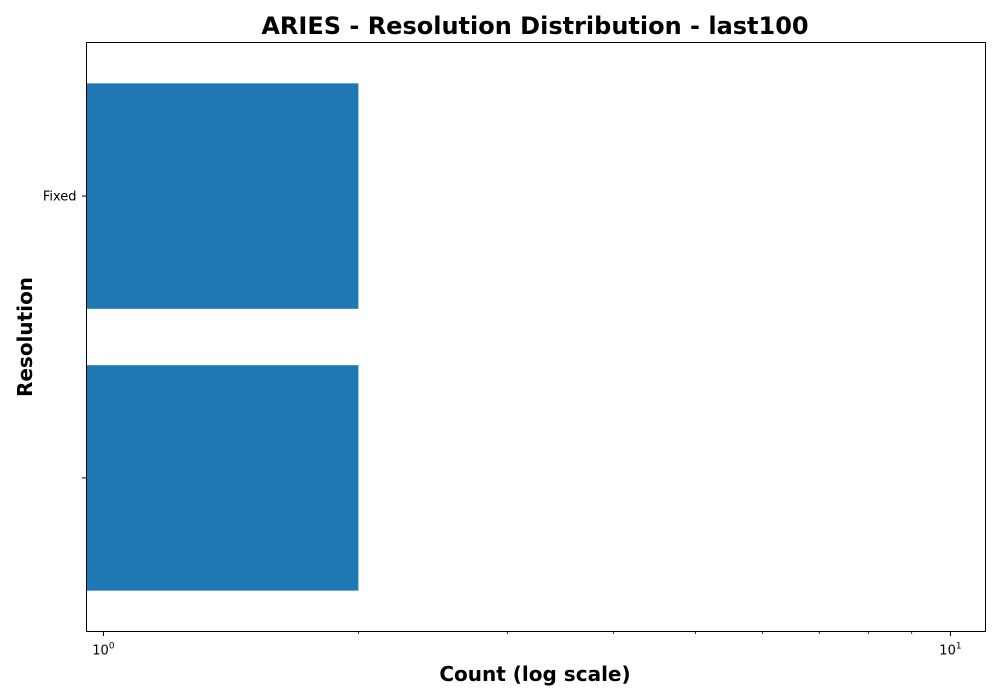 This screenshot has height=700, width=1000. What do you see at coordinates (103, 650) in the screenshot?
I see `x-tick-label: 100` at bounding box center [103, 650].